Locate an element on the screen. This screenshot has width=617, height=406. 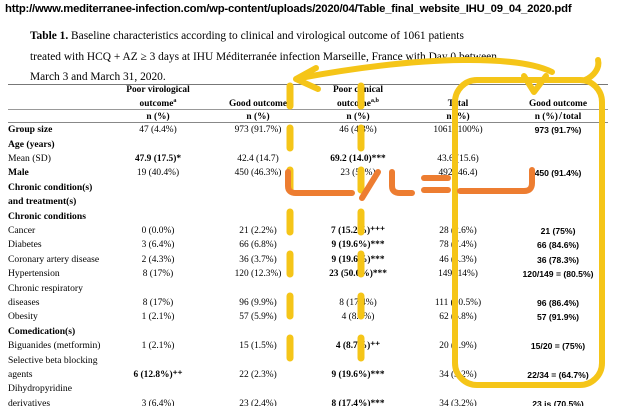
cell-poor-clinical: 8 (17.4%)*** is located at coordinates (358, 402).